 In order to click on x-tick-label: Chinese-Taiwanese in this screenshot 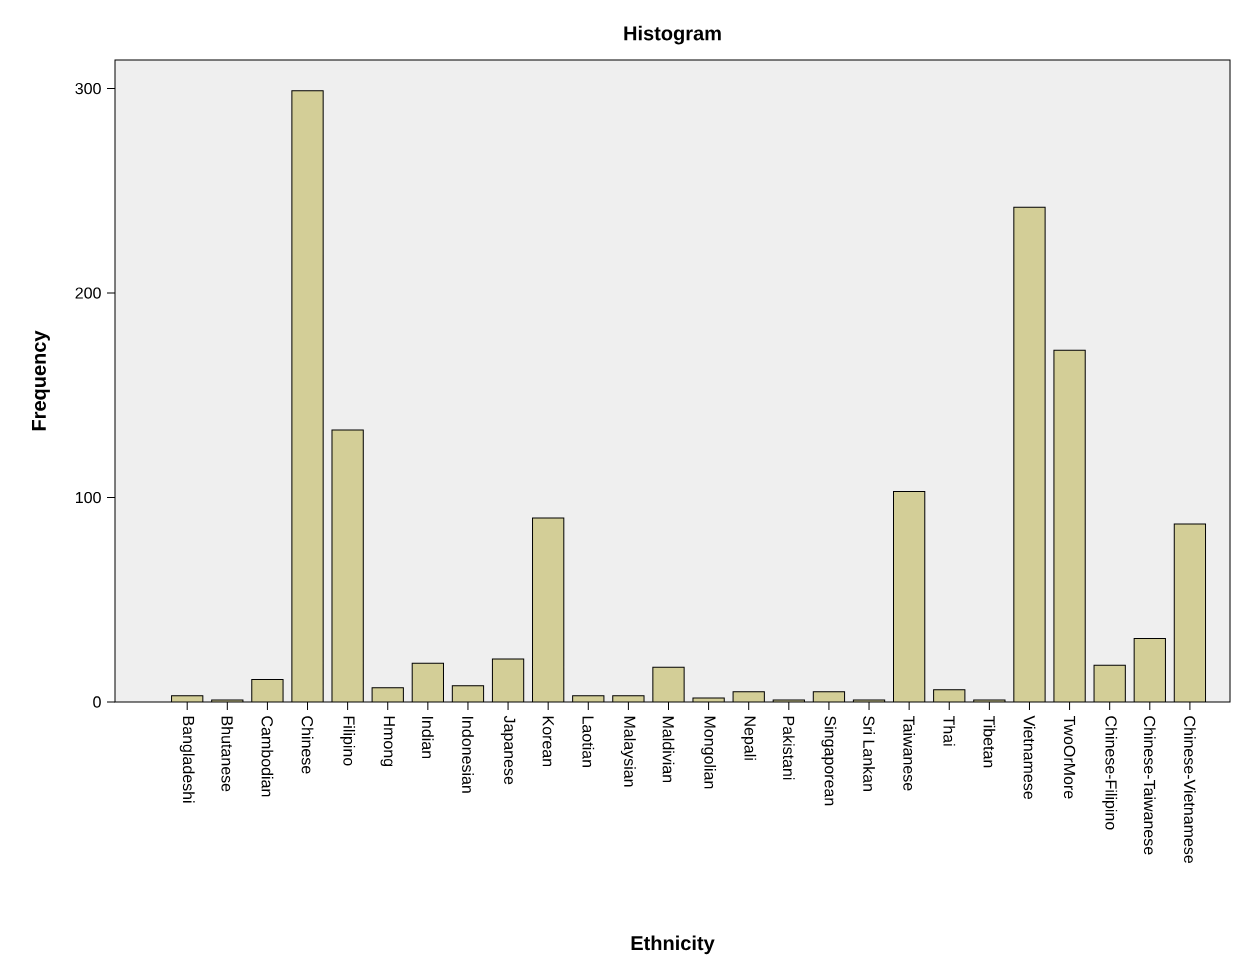, I will do `click(1149, 785)`.